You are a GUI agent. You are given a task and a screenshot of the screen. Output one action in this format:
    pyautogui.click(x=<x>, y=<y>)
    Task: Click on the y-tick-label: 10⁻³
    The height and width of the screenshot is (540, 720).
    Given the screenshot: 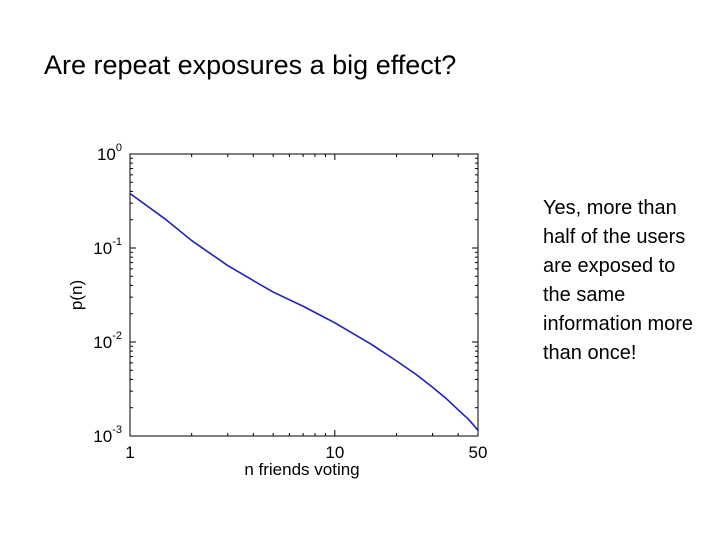 What is the action you would take?
    pyautogui.click(x=107, y=435)
    